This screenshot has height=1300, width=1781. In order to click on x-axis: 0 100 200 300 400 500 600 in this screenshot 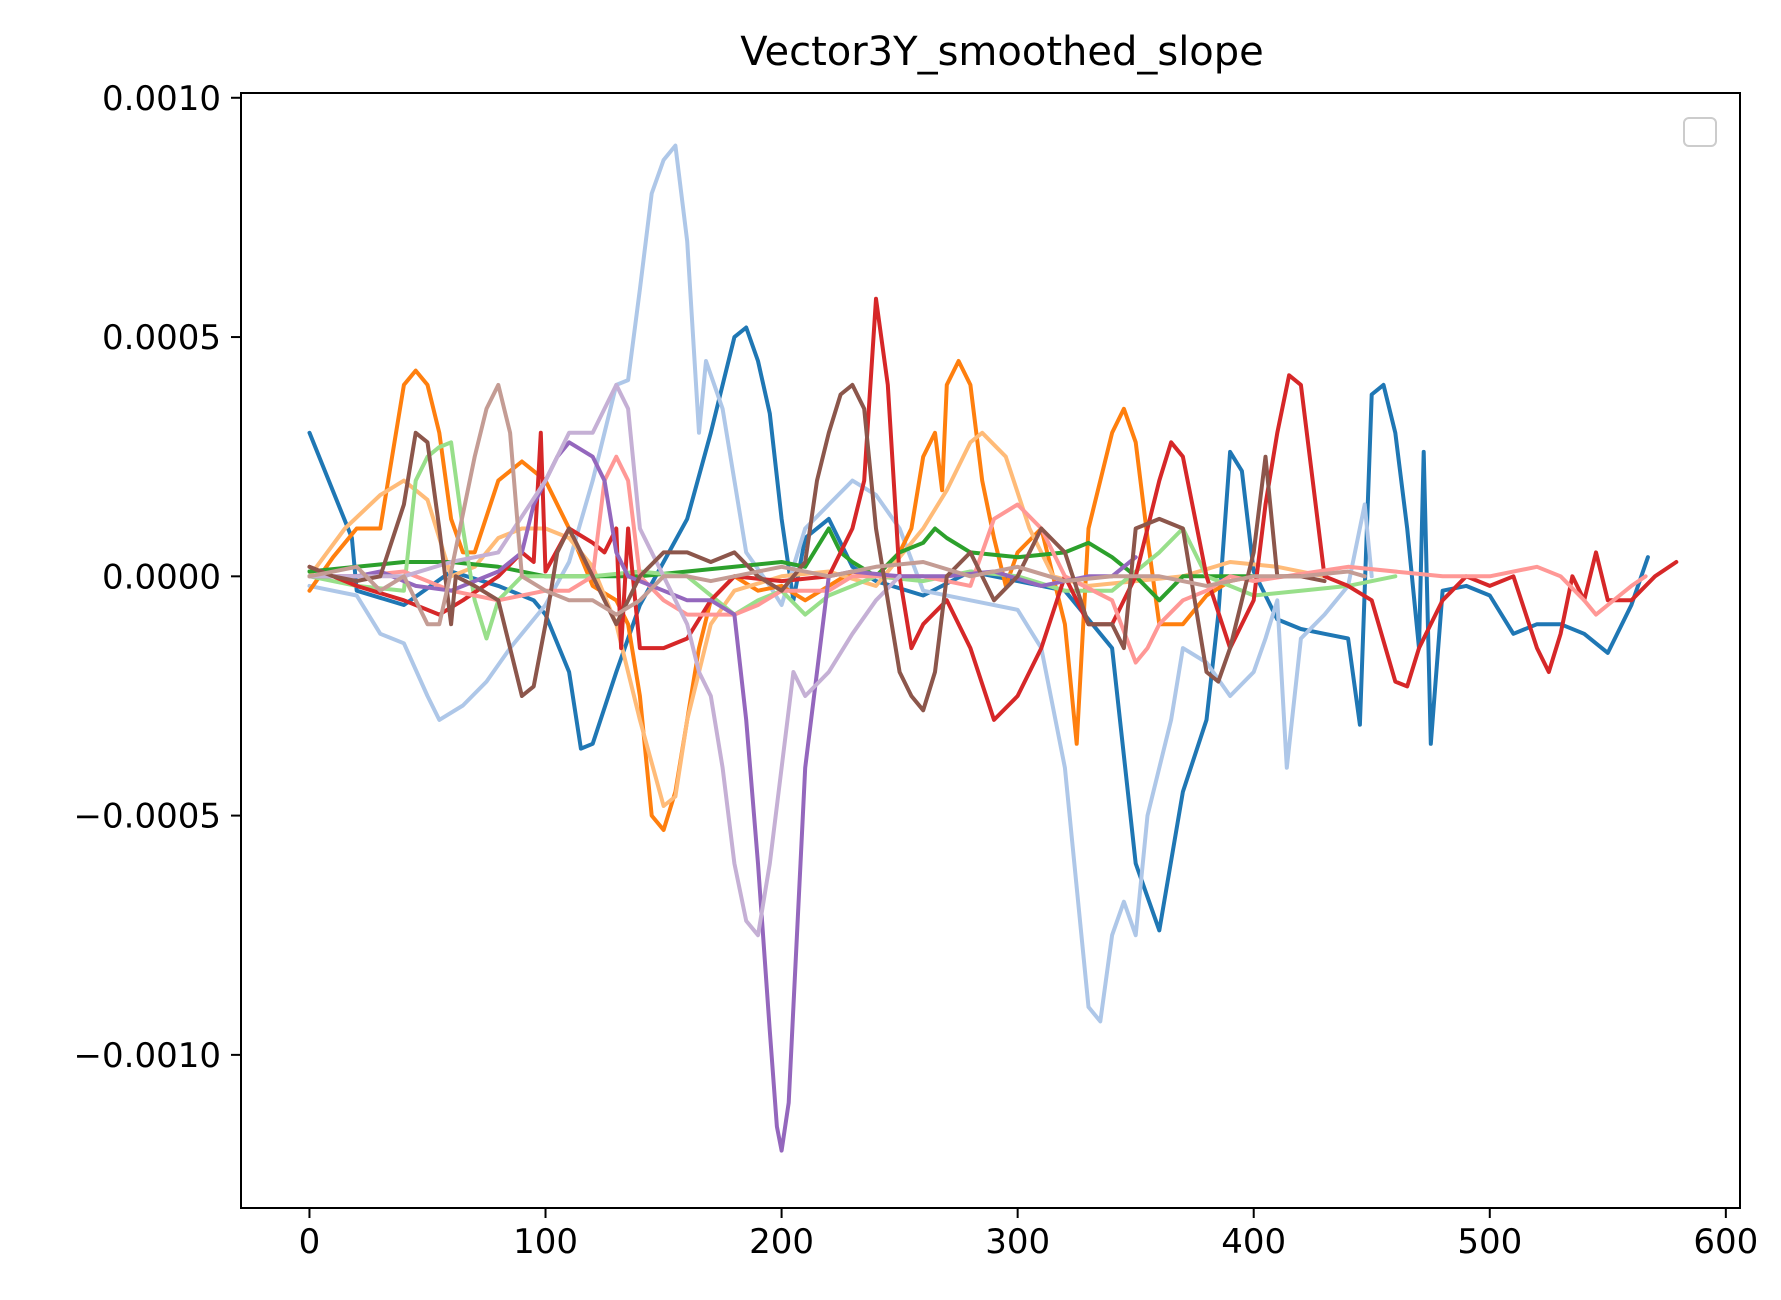, I will do `click(1028, 1235)`.